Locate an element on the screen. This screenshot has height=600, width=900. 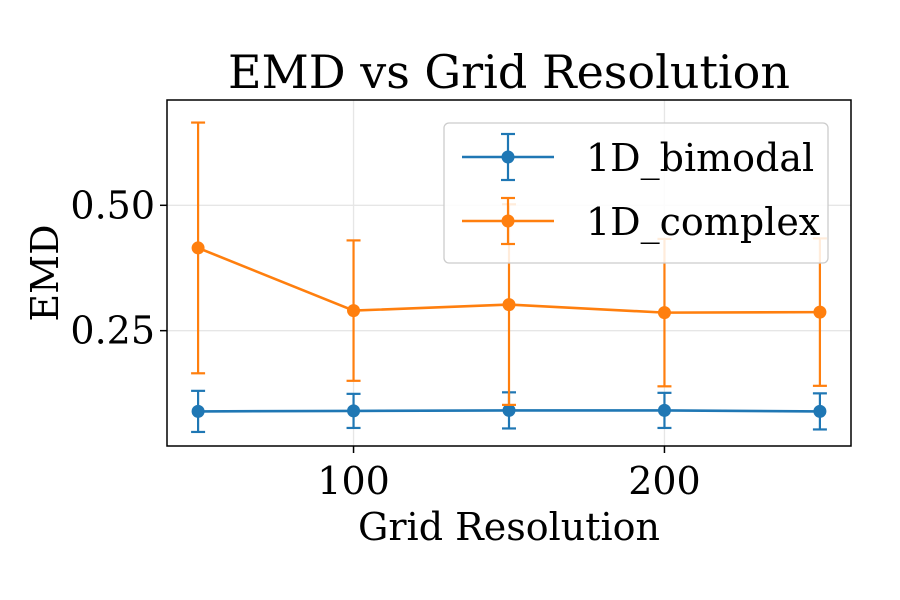
y-tick-label: 0.25 is located at coordinates (112, 331).